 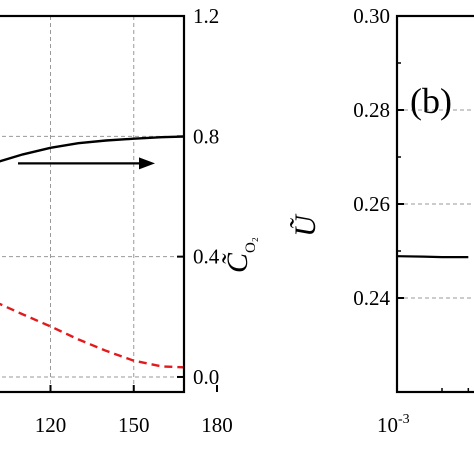 I want to click on panel-left-right-tick-label: 0.4, so click(x=206, y=257).